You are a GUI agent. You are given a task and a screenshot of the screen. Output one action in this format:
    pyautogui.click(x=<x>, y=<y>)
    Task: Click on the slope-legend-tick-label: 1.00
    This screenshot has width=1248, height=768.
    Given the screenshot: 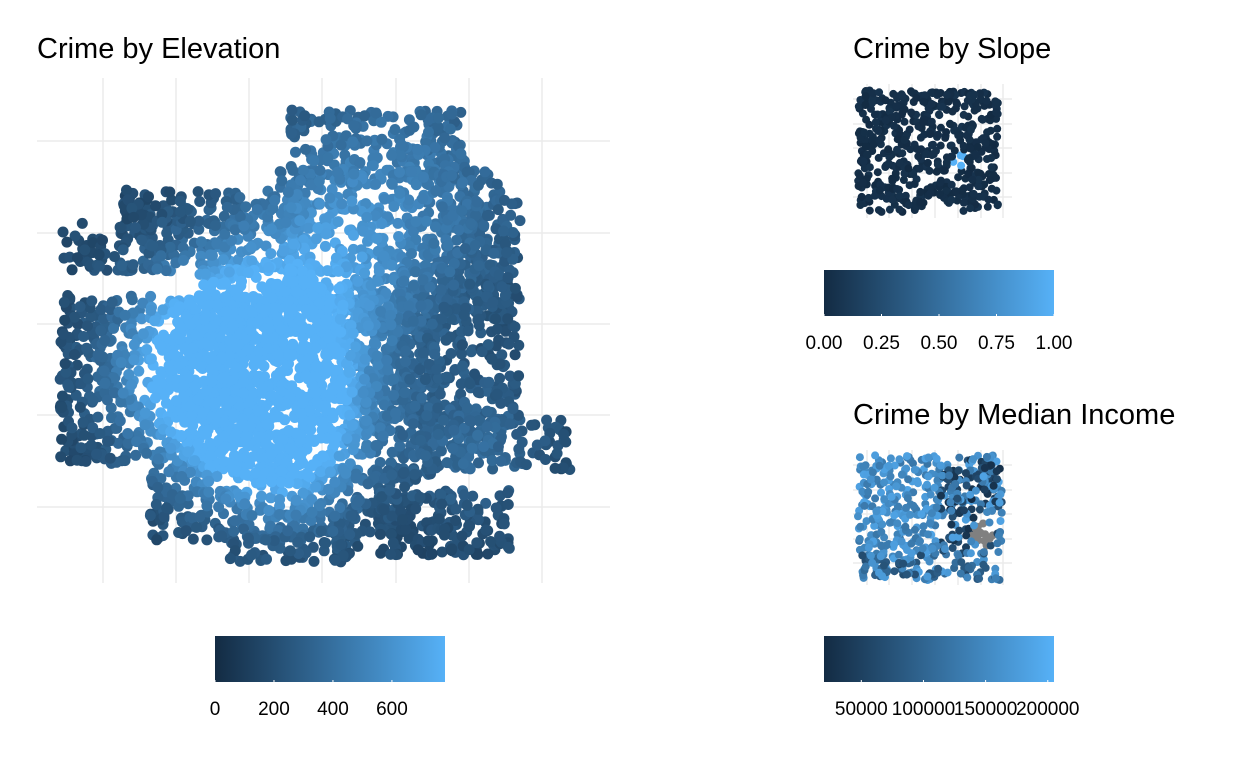 What is the action you would take?
    pyautogui.click(x=1054, y=343)
    